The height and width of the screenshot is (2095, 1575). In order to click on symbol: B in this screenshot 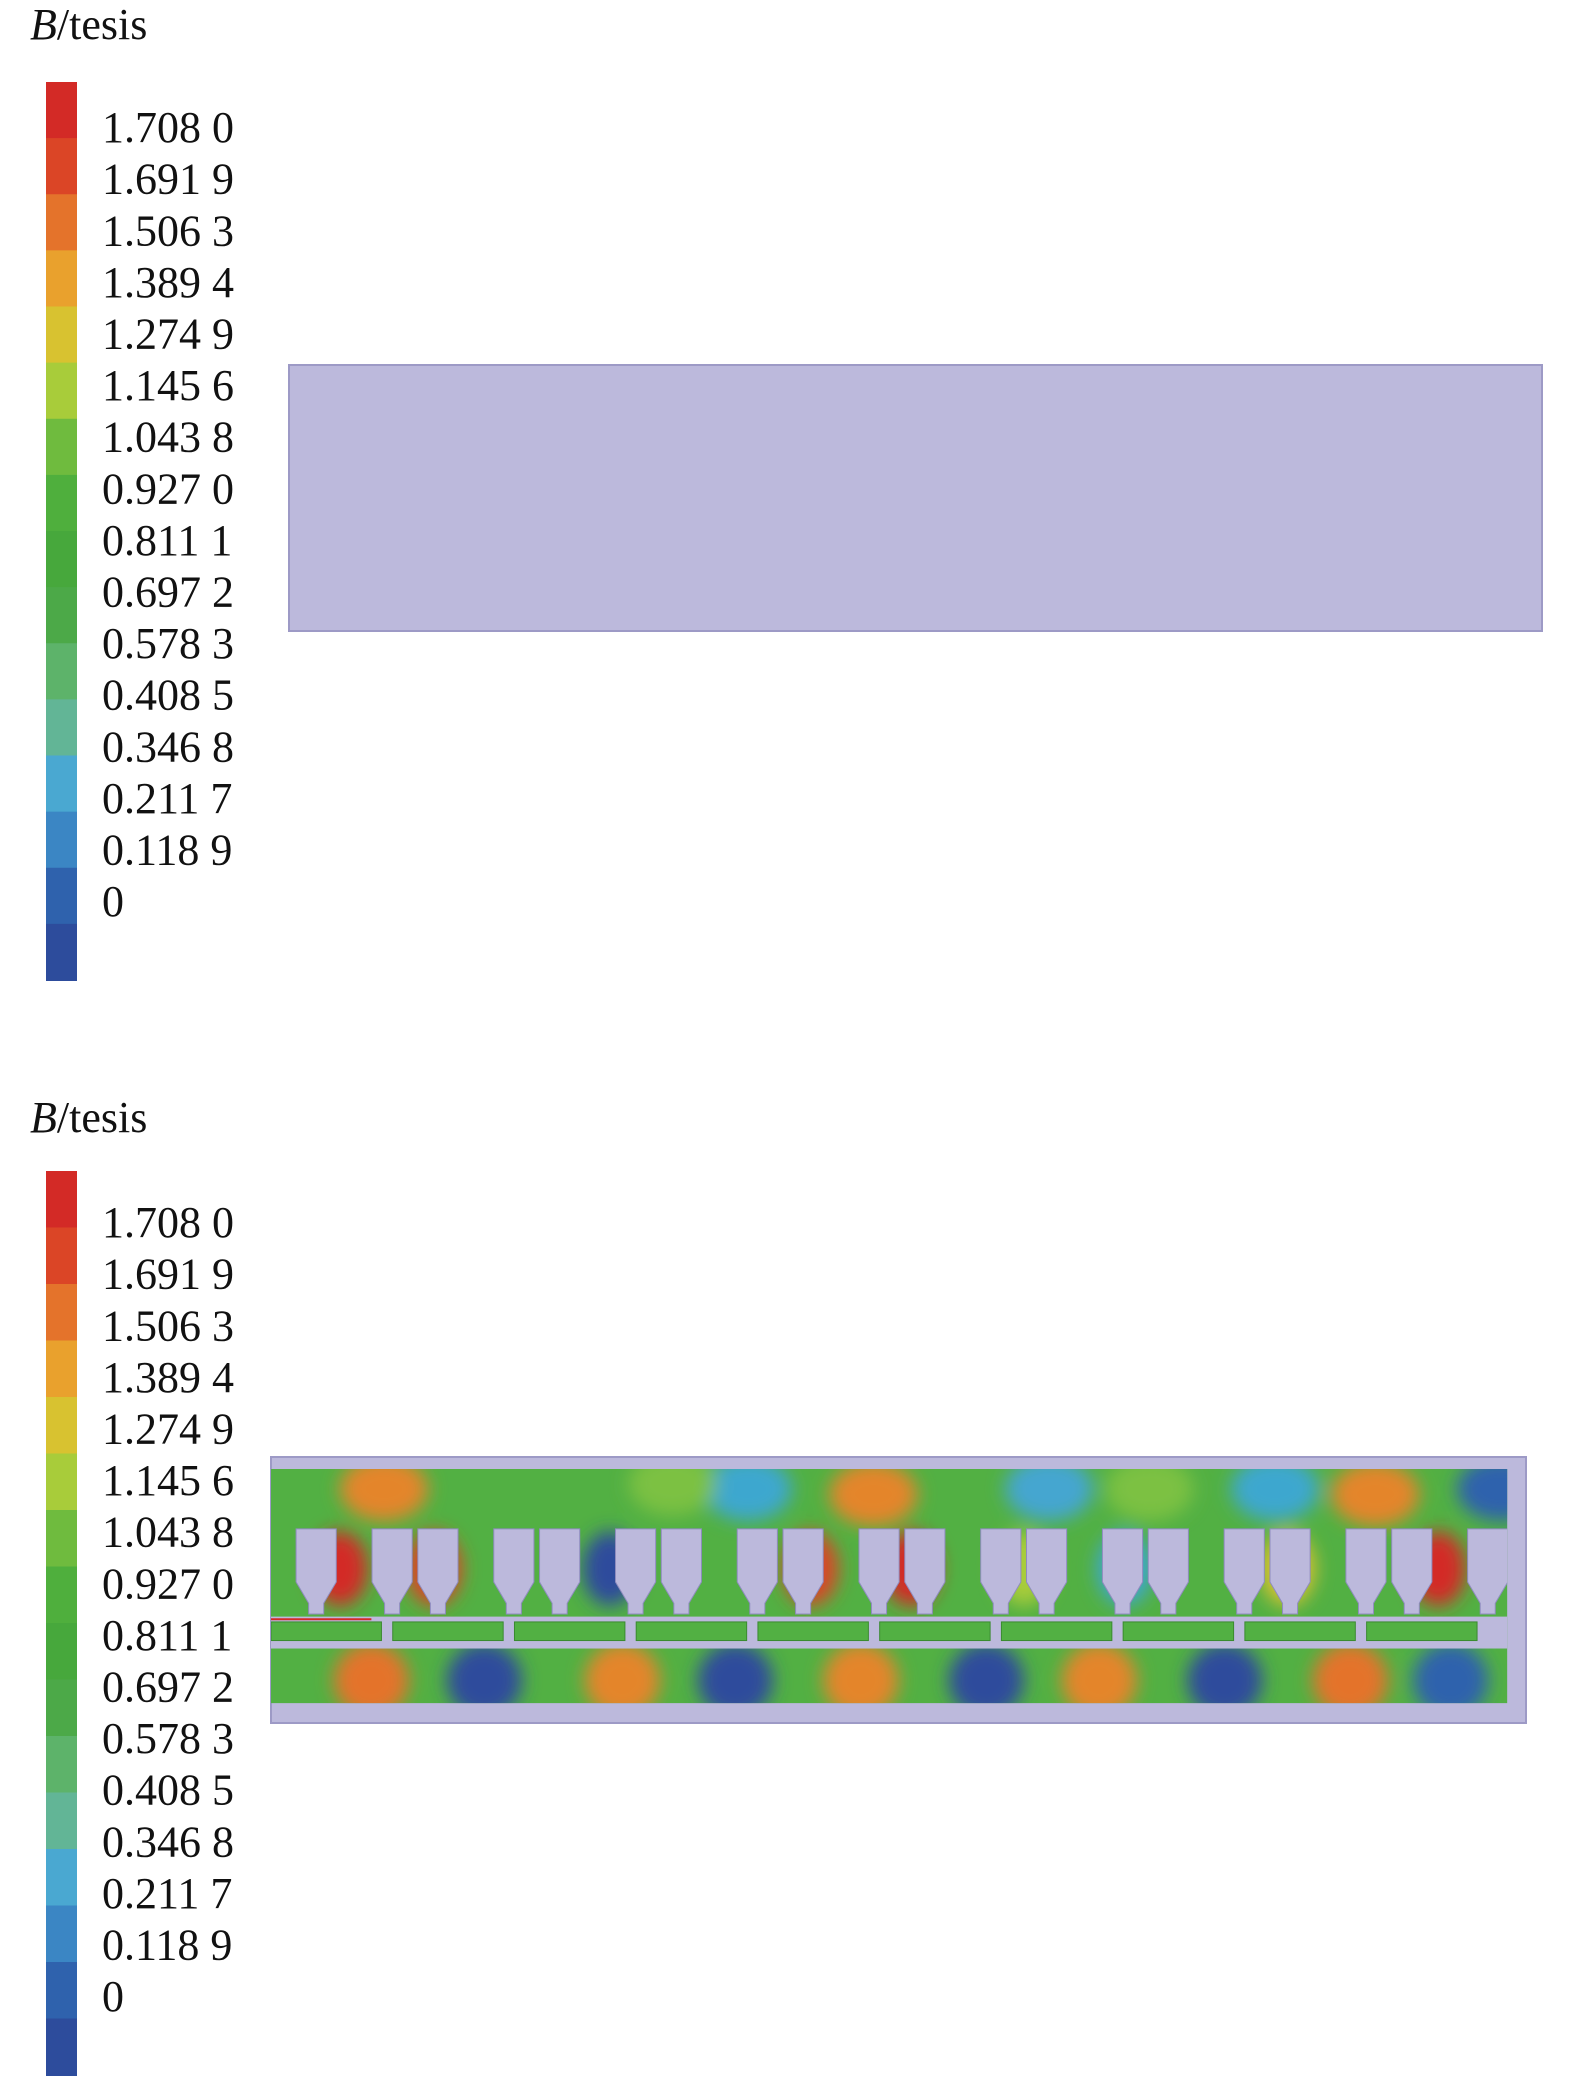, I will do `click(43, 24)`.